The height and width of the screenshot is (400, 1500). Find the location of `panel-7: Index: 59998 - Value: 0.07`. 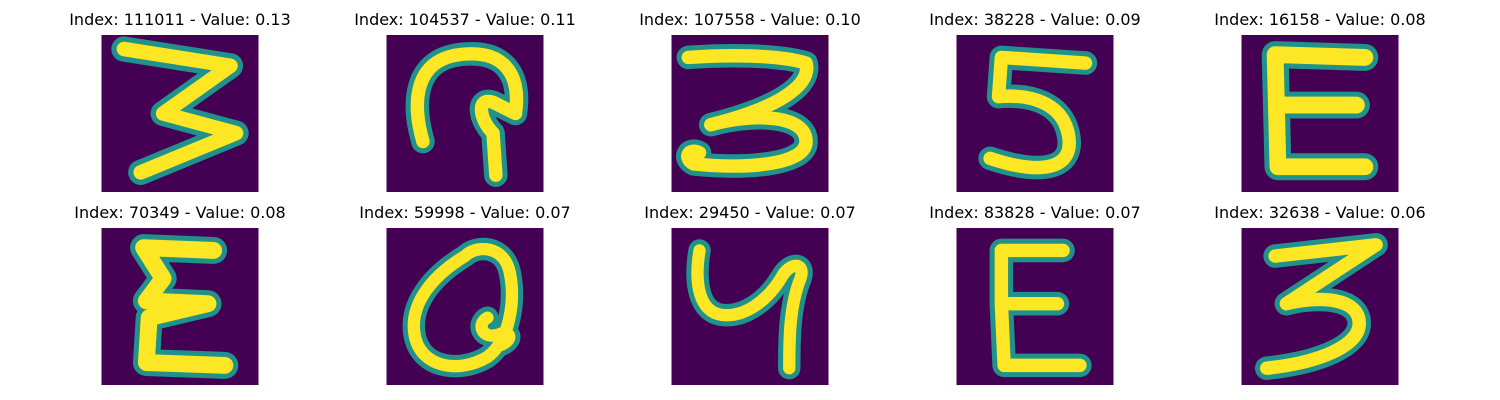

panel-7: Index: 59998 - Value: 0.07 is located at coordinates (465, 298).